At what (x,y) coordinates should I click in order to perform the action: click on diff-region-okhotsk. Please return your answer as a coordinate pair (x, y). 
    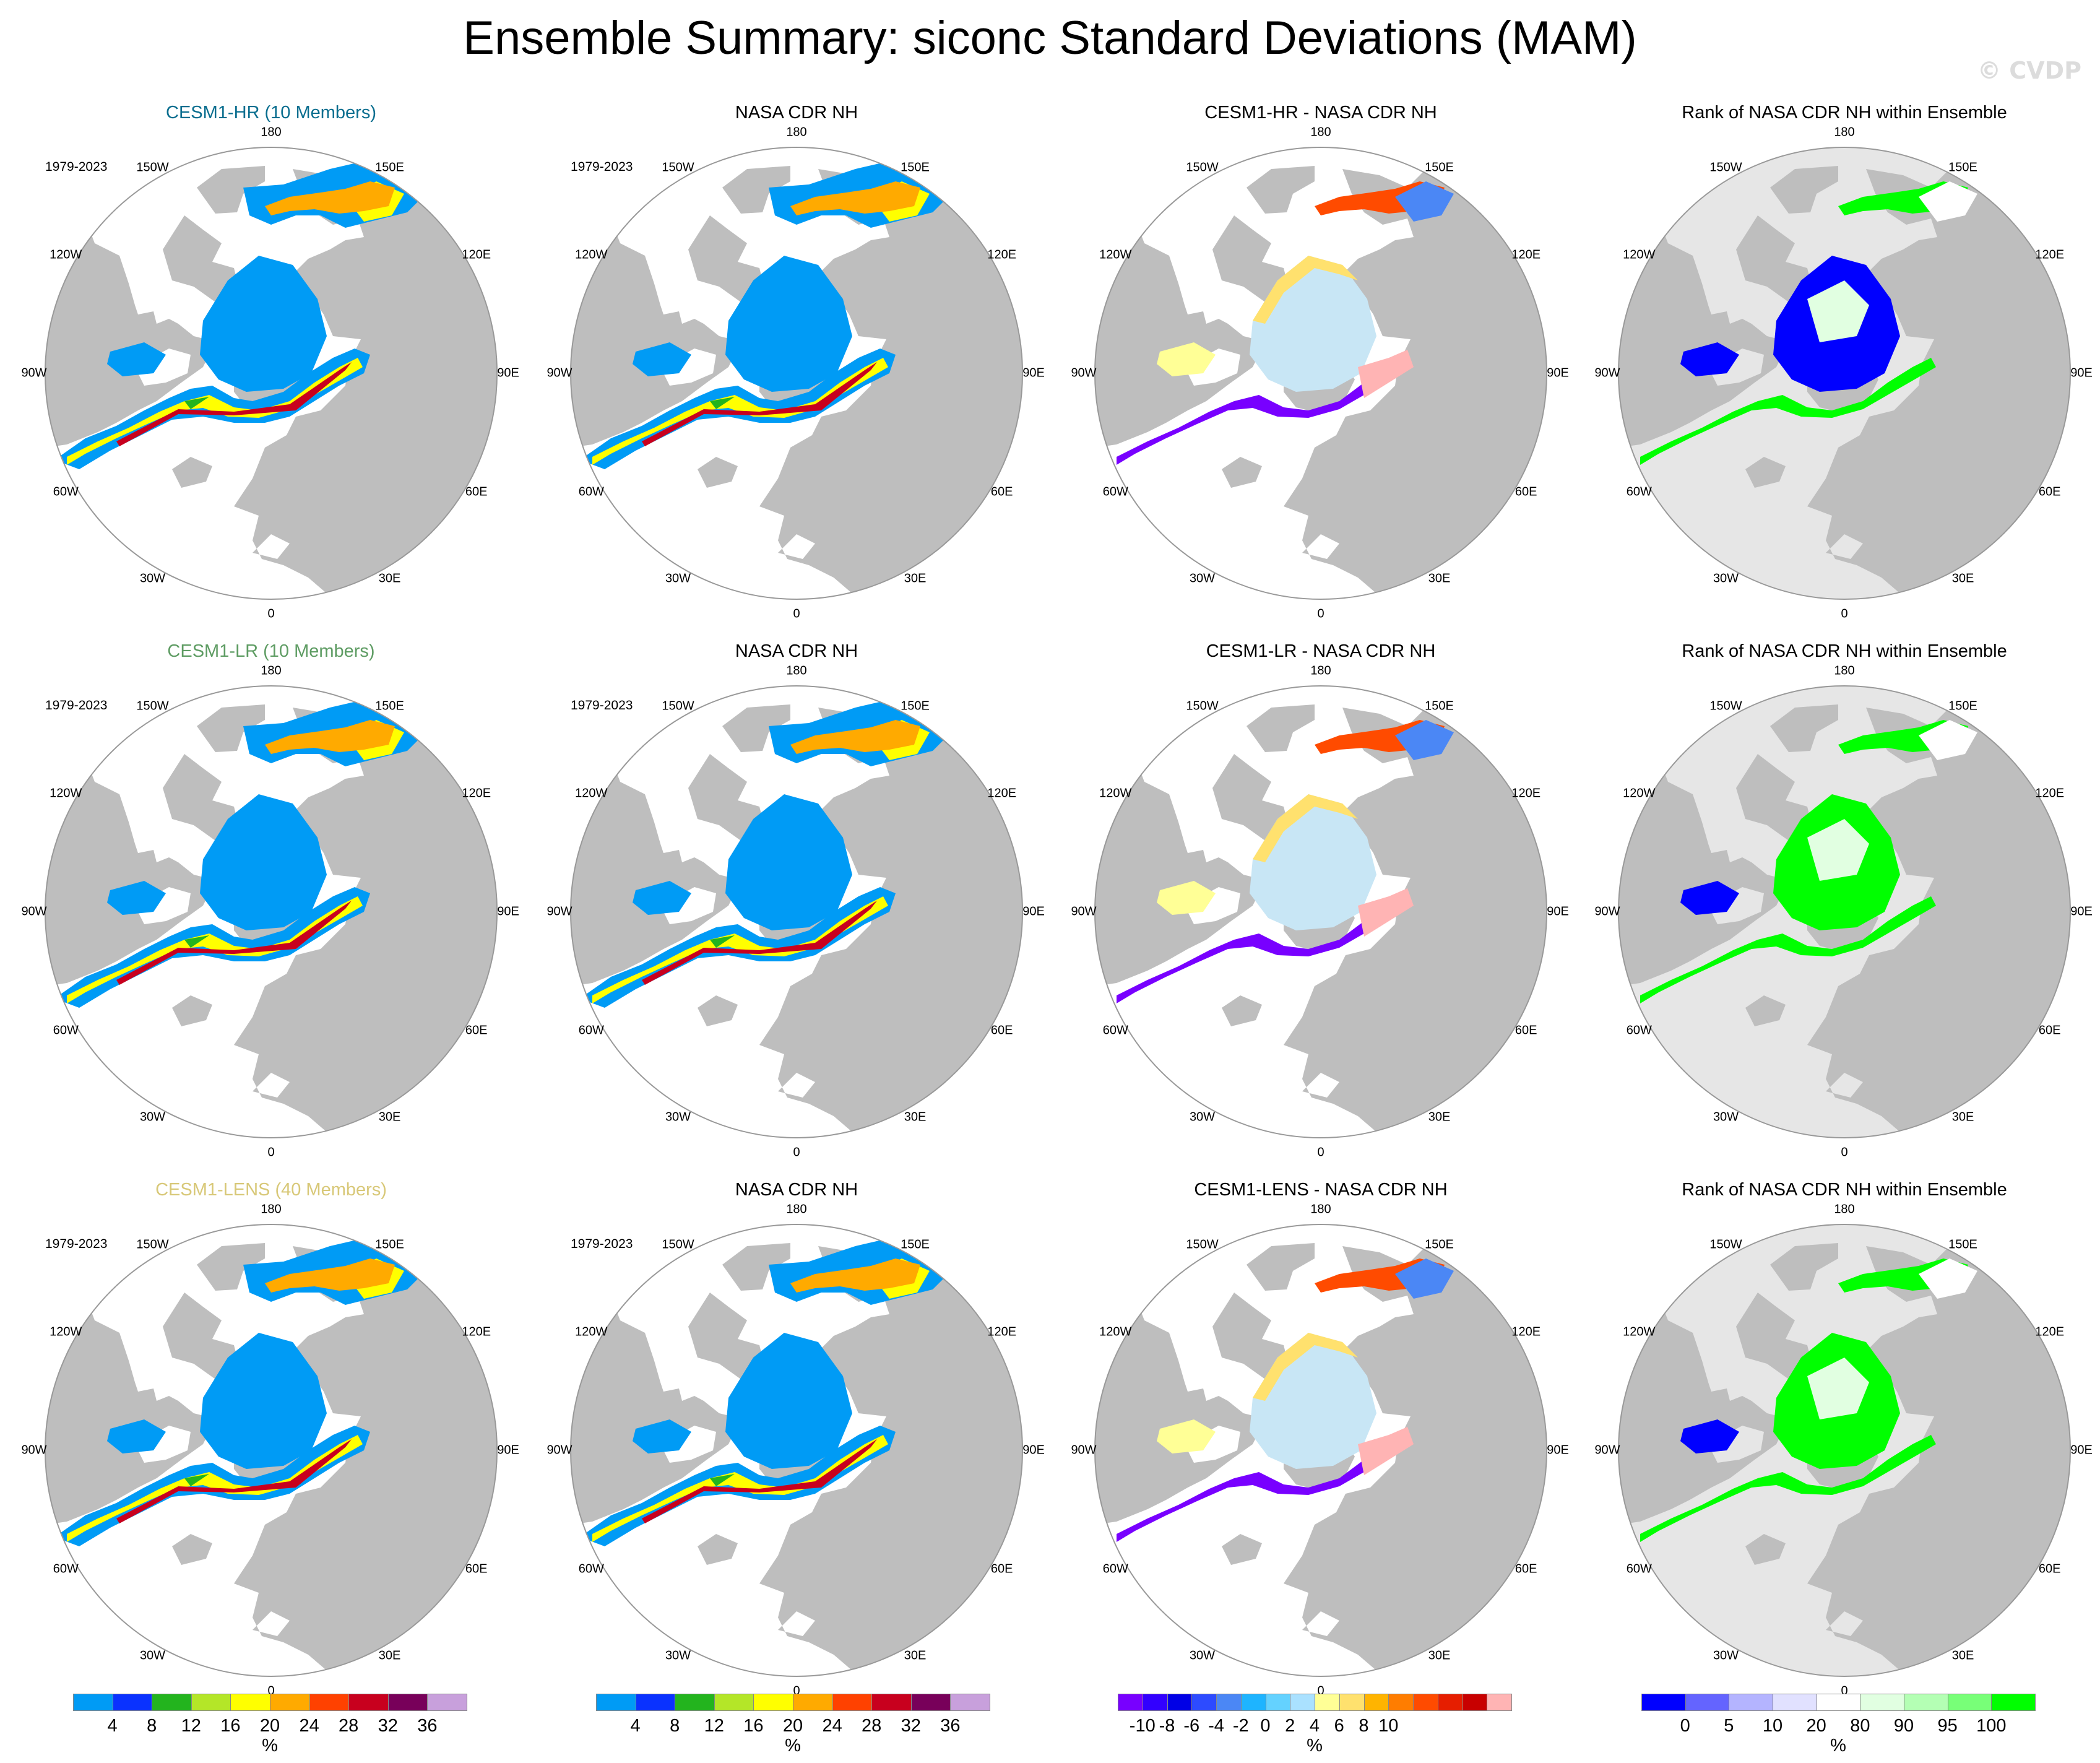
    Looking at the image, I should click on (1424, 740).